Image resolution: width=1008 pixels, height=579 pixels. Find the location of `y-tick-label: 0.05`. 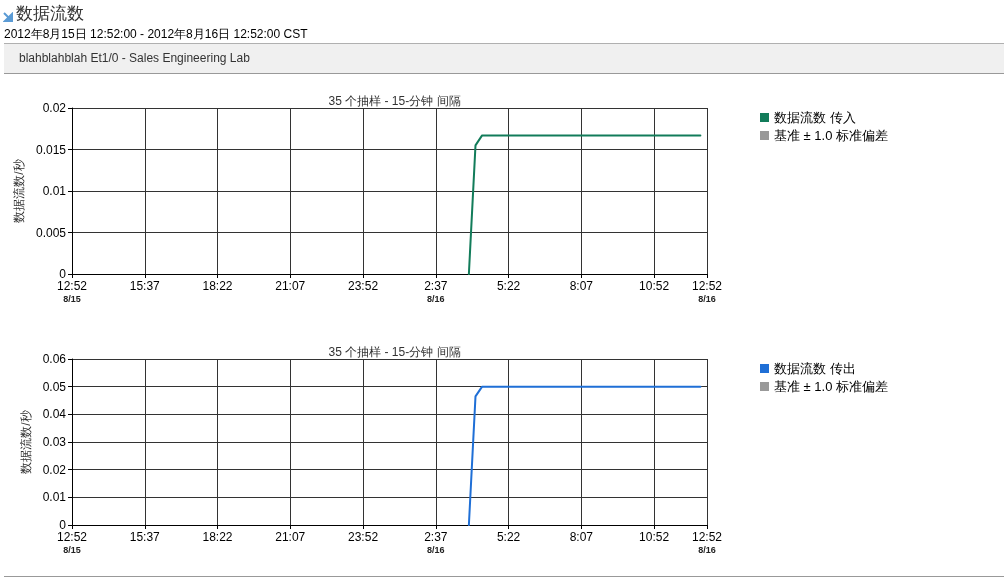

y-tick-label: 0.05 is located at coordinates (54, 386).